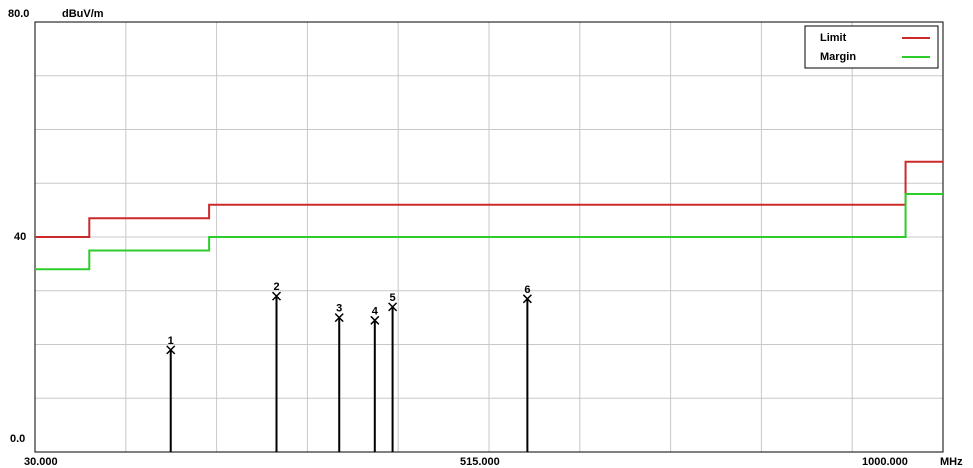 The width and height of the screenshot is (973, 468). Describe the element at coordinates (41, 462) in the screenshot. I see `x-tick-start: 30.000` at that location.